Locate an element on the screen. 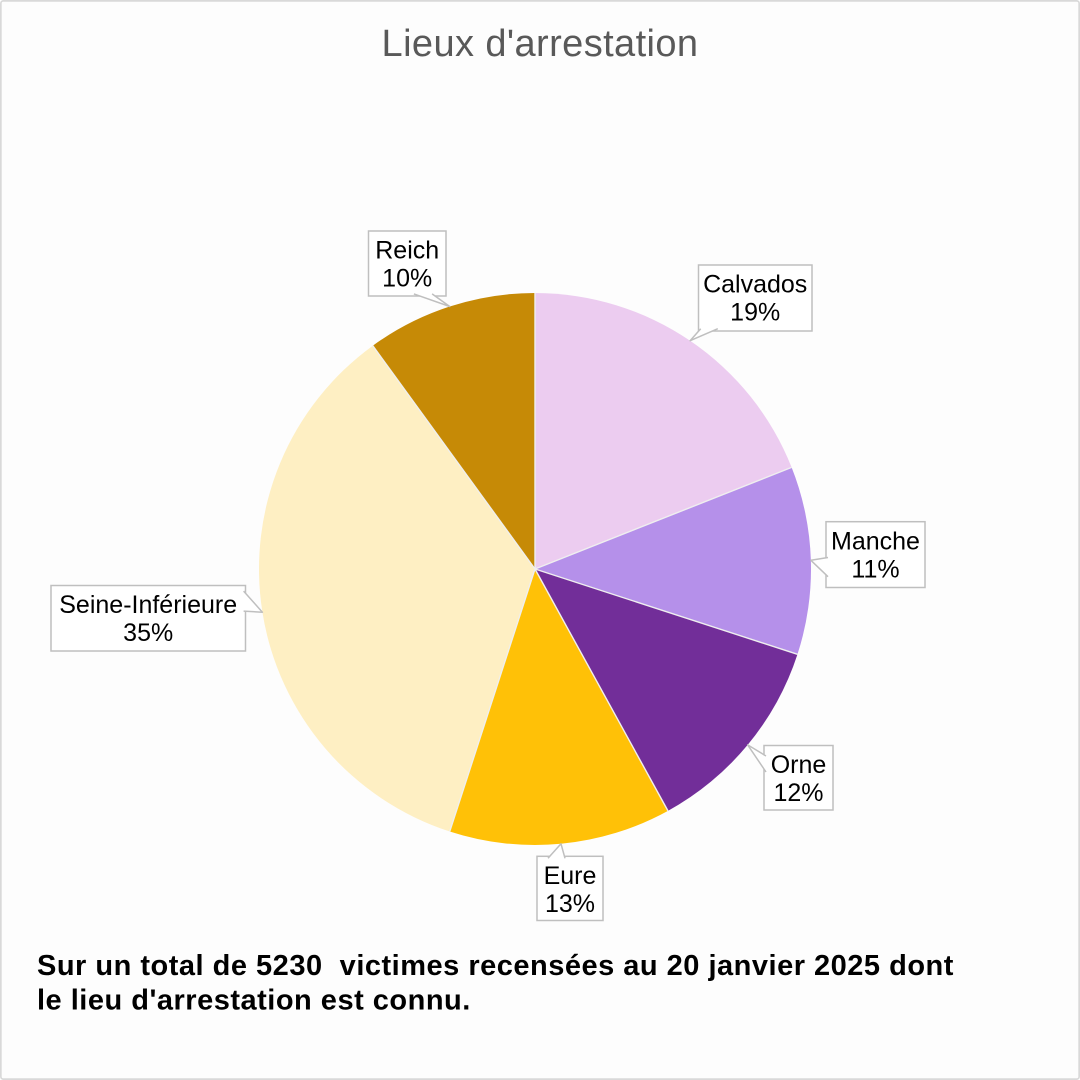 This screenshot has width=1080, height=1080. svg-text: 35% is located at coordinates (148, 633).